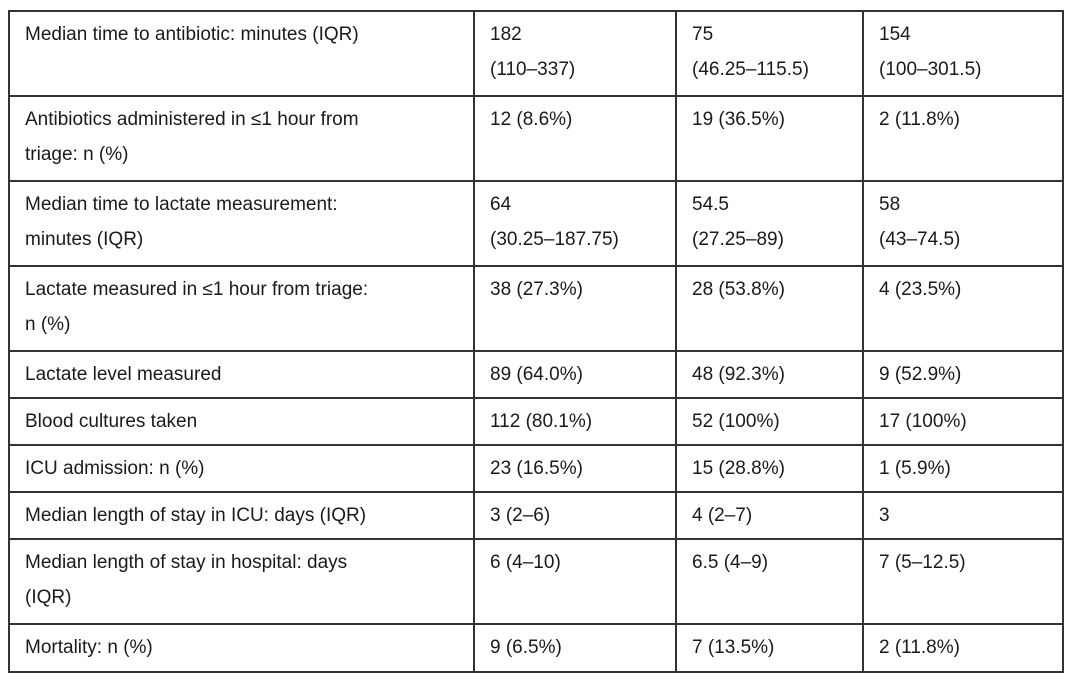  Describe the element at coordinates (963, 223) in the screenshot. I see `value-cell: 58 (43–74.5)` at that location.